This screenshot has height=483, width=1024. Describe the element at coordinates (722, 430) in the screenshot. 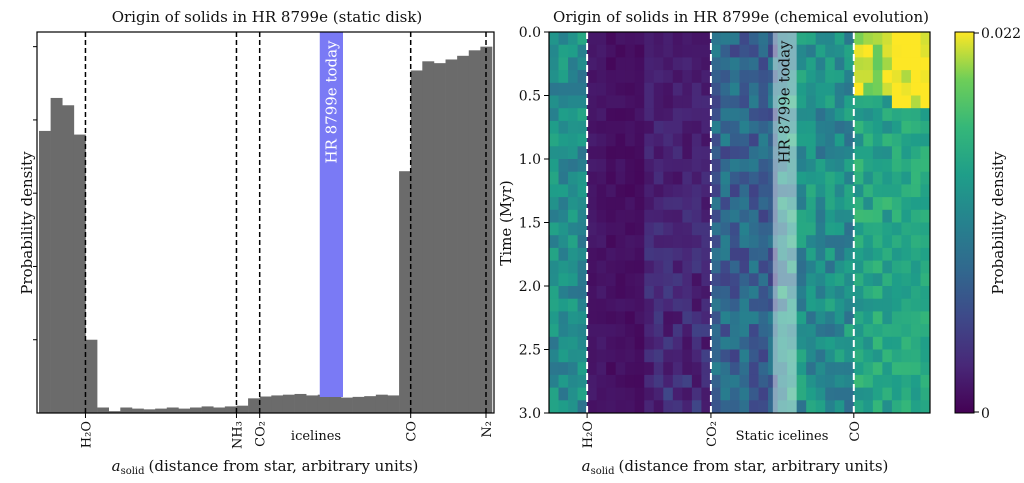

I see `right-xticklabels: H₂O CO₂ CO` at that location.